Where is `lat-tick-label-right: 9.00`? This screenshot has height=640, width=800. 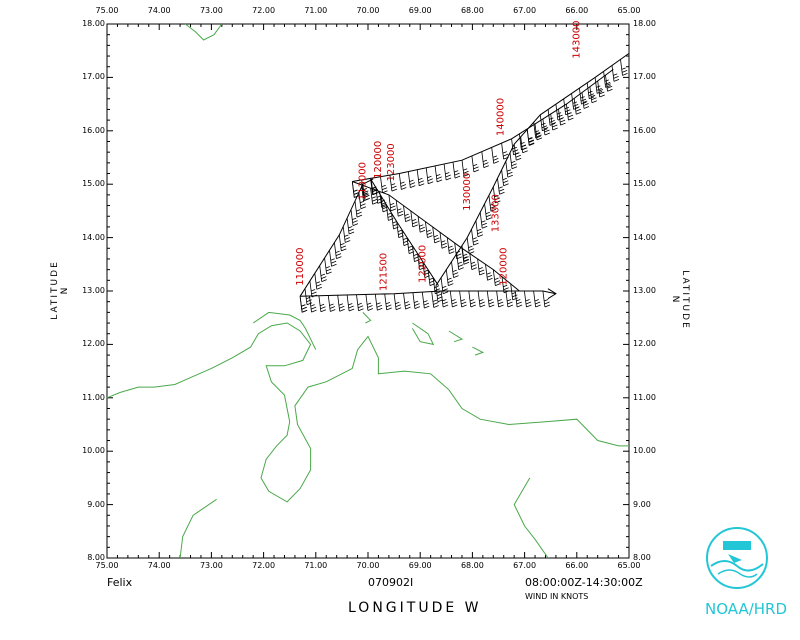 lat-tick-label-right: 9.00 is located at coordinates (642, 504).